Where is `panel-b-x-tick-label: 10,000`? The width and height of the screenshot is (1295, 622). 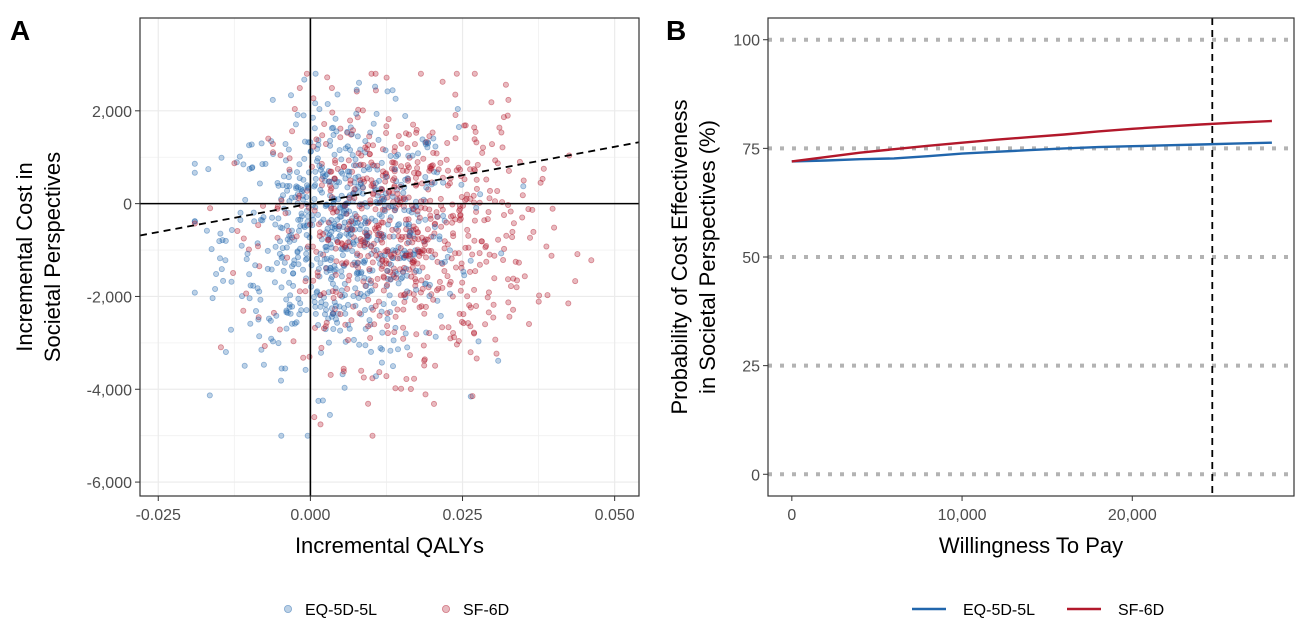
panel-b-x-tick-label: 10,000 is located at coordinates (962, 515).